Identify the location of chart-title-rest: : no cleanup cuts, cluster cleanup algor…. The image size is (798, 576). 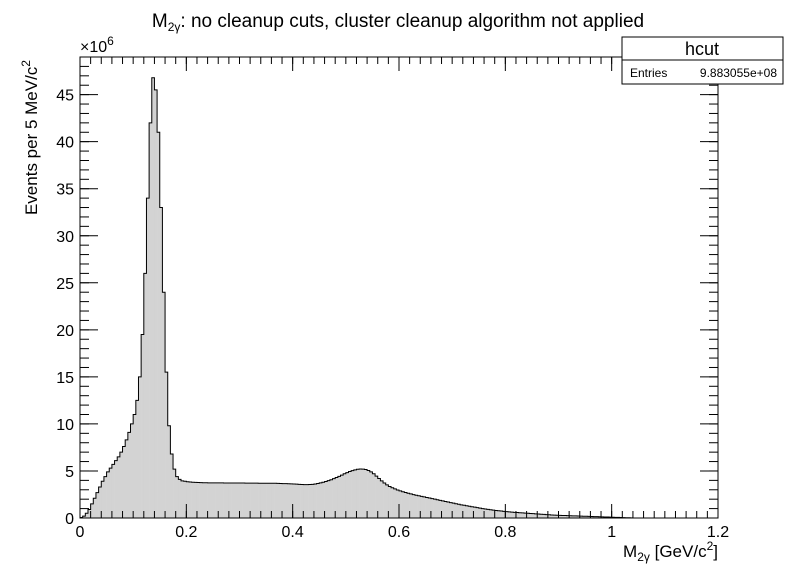
(412, 21).